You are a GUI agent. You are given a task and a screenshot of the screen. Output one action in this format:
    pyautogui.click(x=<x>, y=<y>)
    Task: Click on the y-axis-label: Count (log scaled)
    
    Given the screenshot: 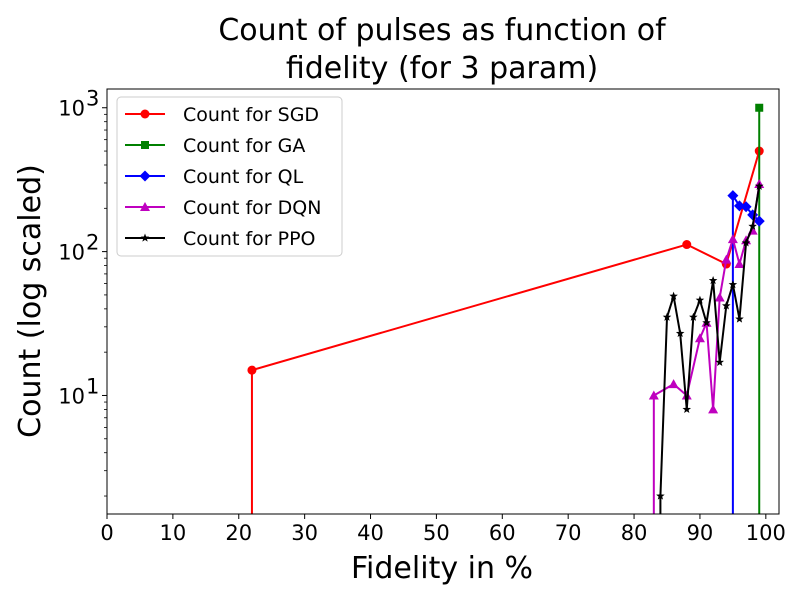 What is the action you would take?
    pyautogui.click(x=30, y=301)
    